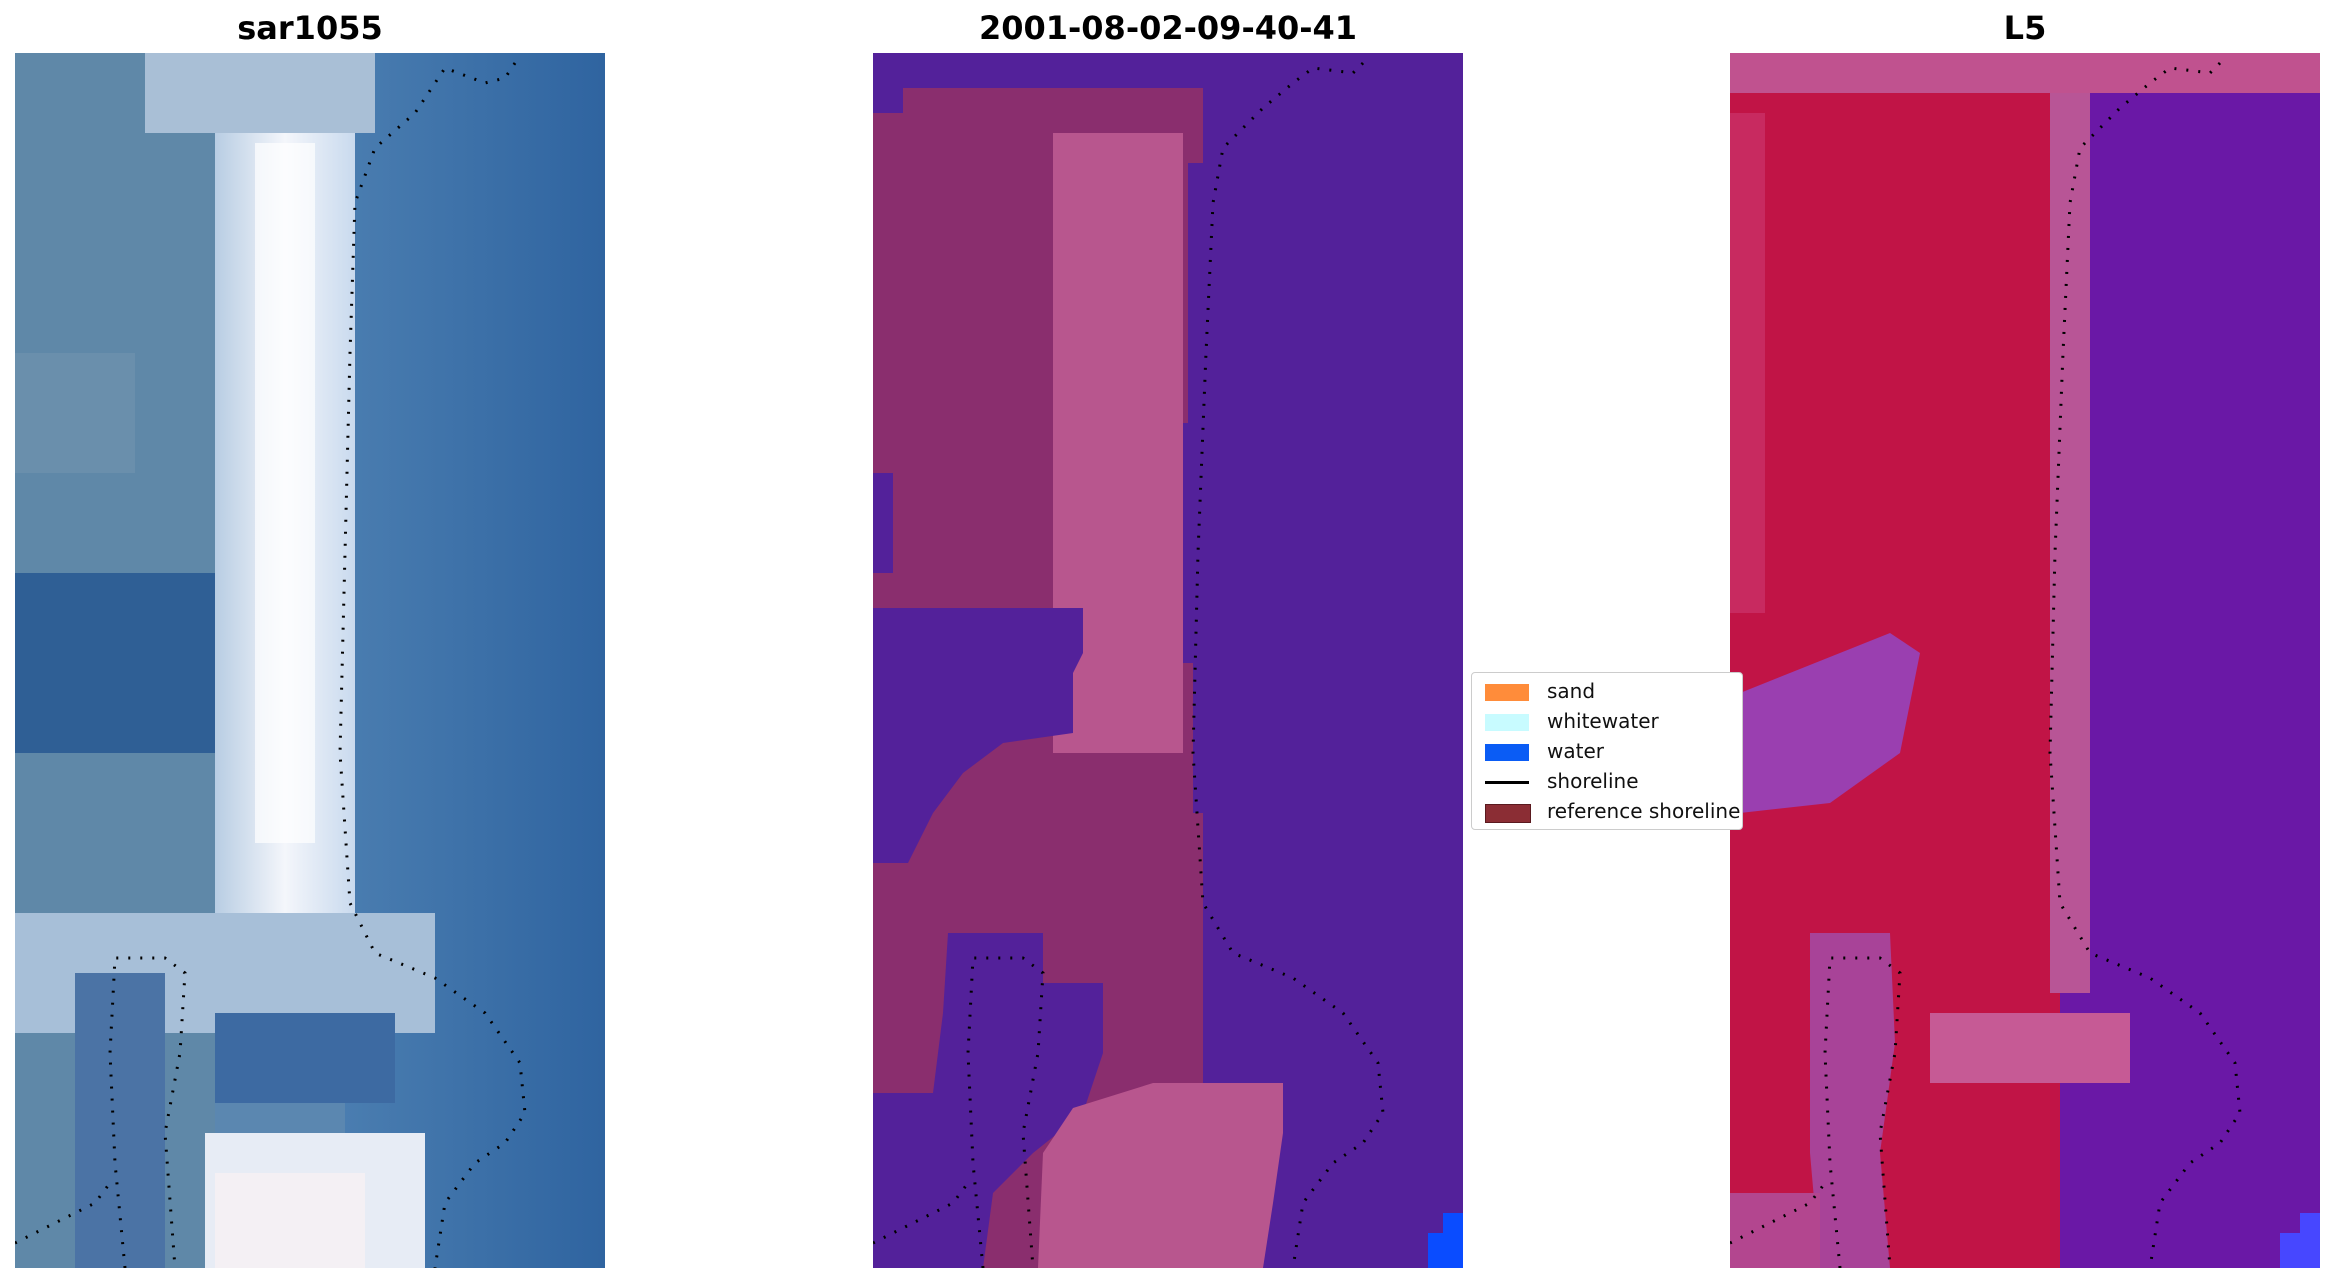 Image resolution: width=2334 pixels, height=1283 pixels. What do you see at coordinates (1593, 781) in the screenshot?
I see `legend-label: shoreline` at bounding box center [1593, 781].